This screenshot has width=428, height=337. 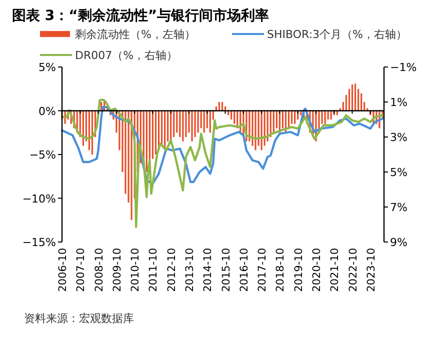 I want to click on y-tick-label: −5%, so click(x=42, y=155).